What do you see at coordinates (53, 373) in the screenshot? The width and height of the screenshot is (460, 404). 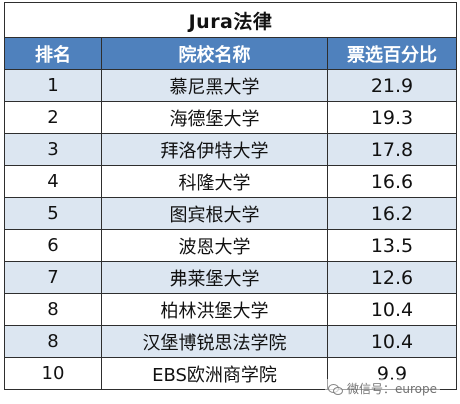 I see `rank-cell: 10` at bounding box center [53, 373].